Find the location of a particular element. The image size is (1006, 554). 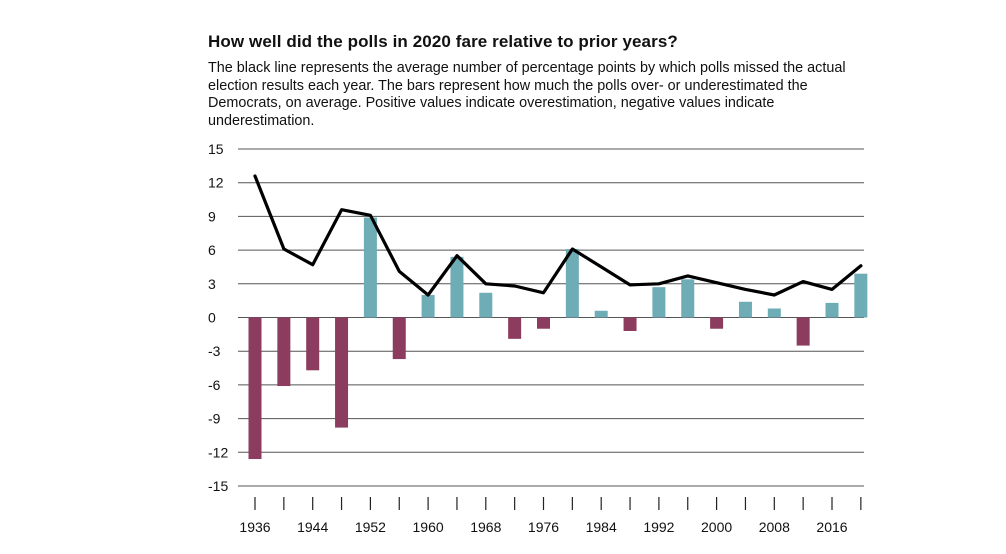

y-tick-label: -12 is located at coordinates (218, 452).